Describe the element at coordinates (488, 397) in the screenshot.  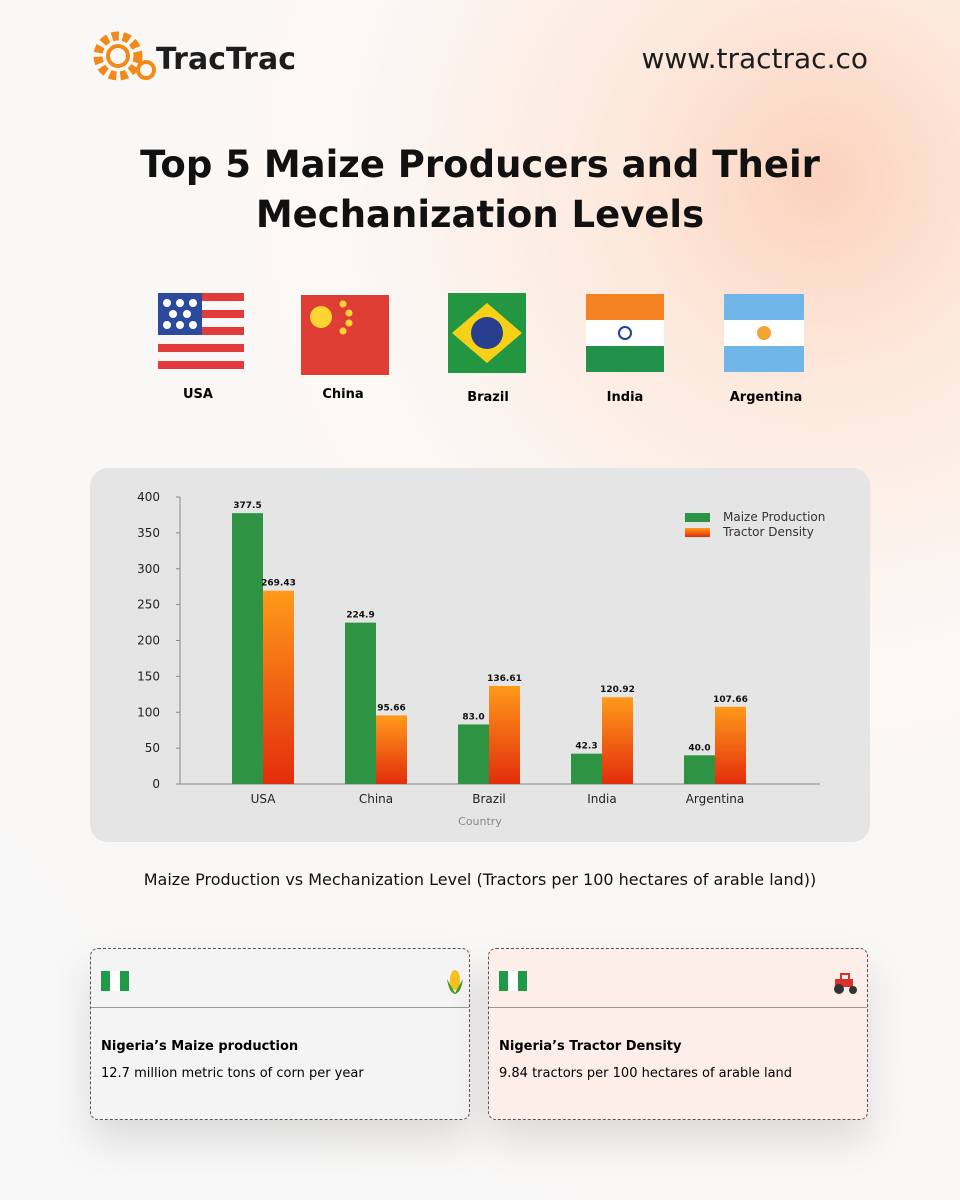
I see `flag-label: Brazil` at that location.